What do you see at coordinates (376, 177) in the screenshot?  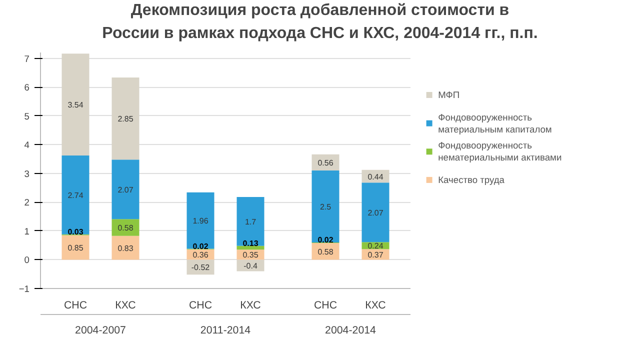 I see `data-label: 0.44` at bounding box center [376, 177].